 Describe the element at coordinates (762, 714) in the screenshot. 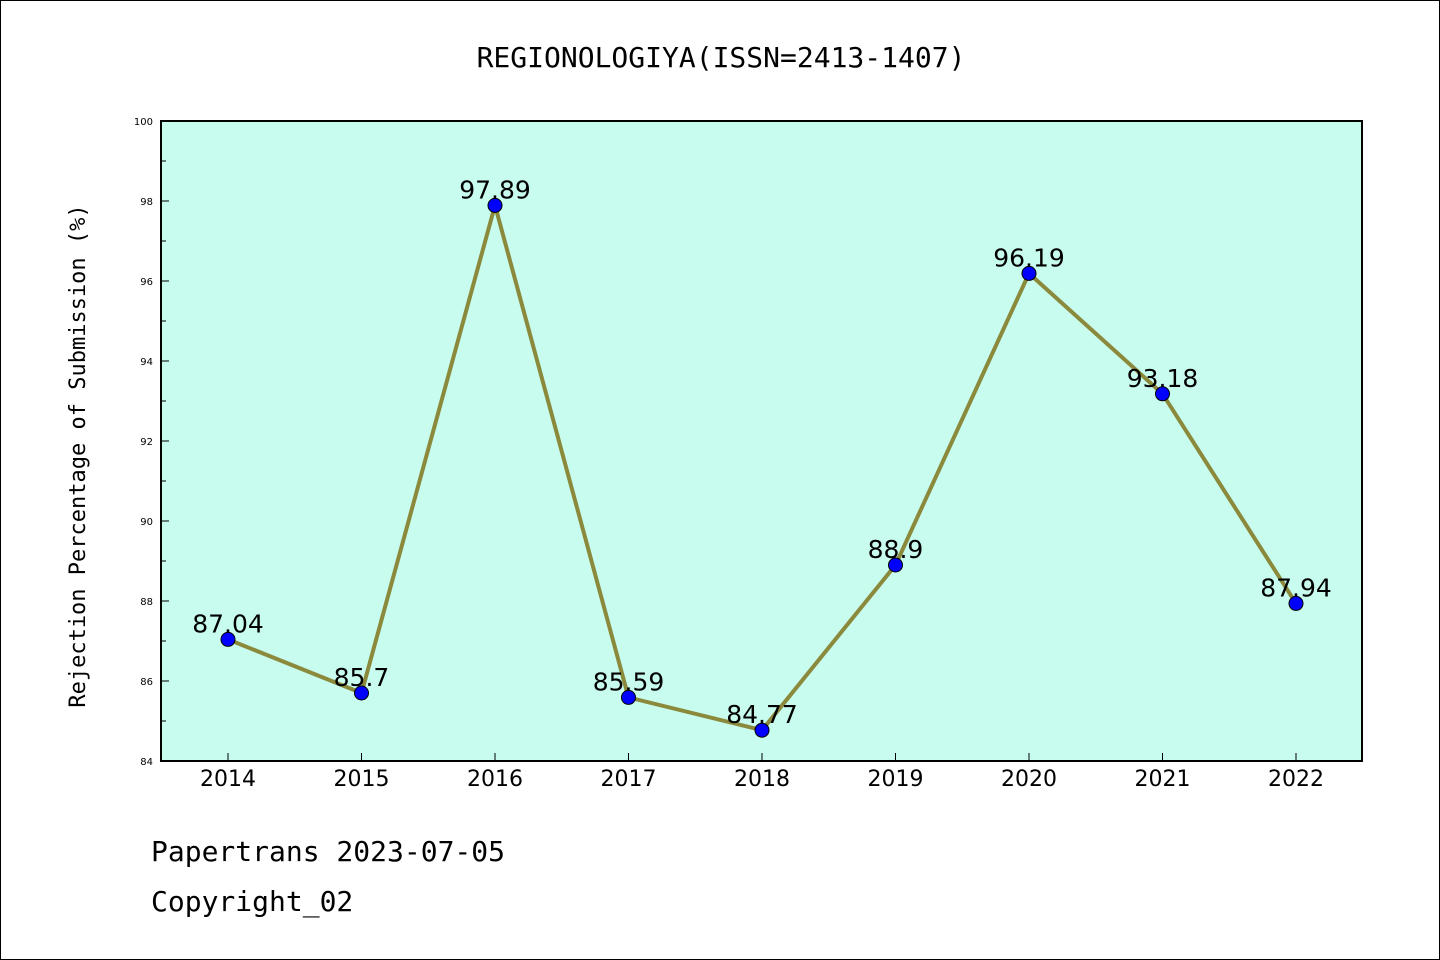

I see `data-label: 84.77` at that location.